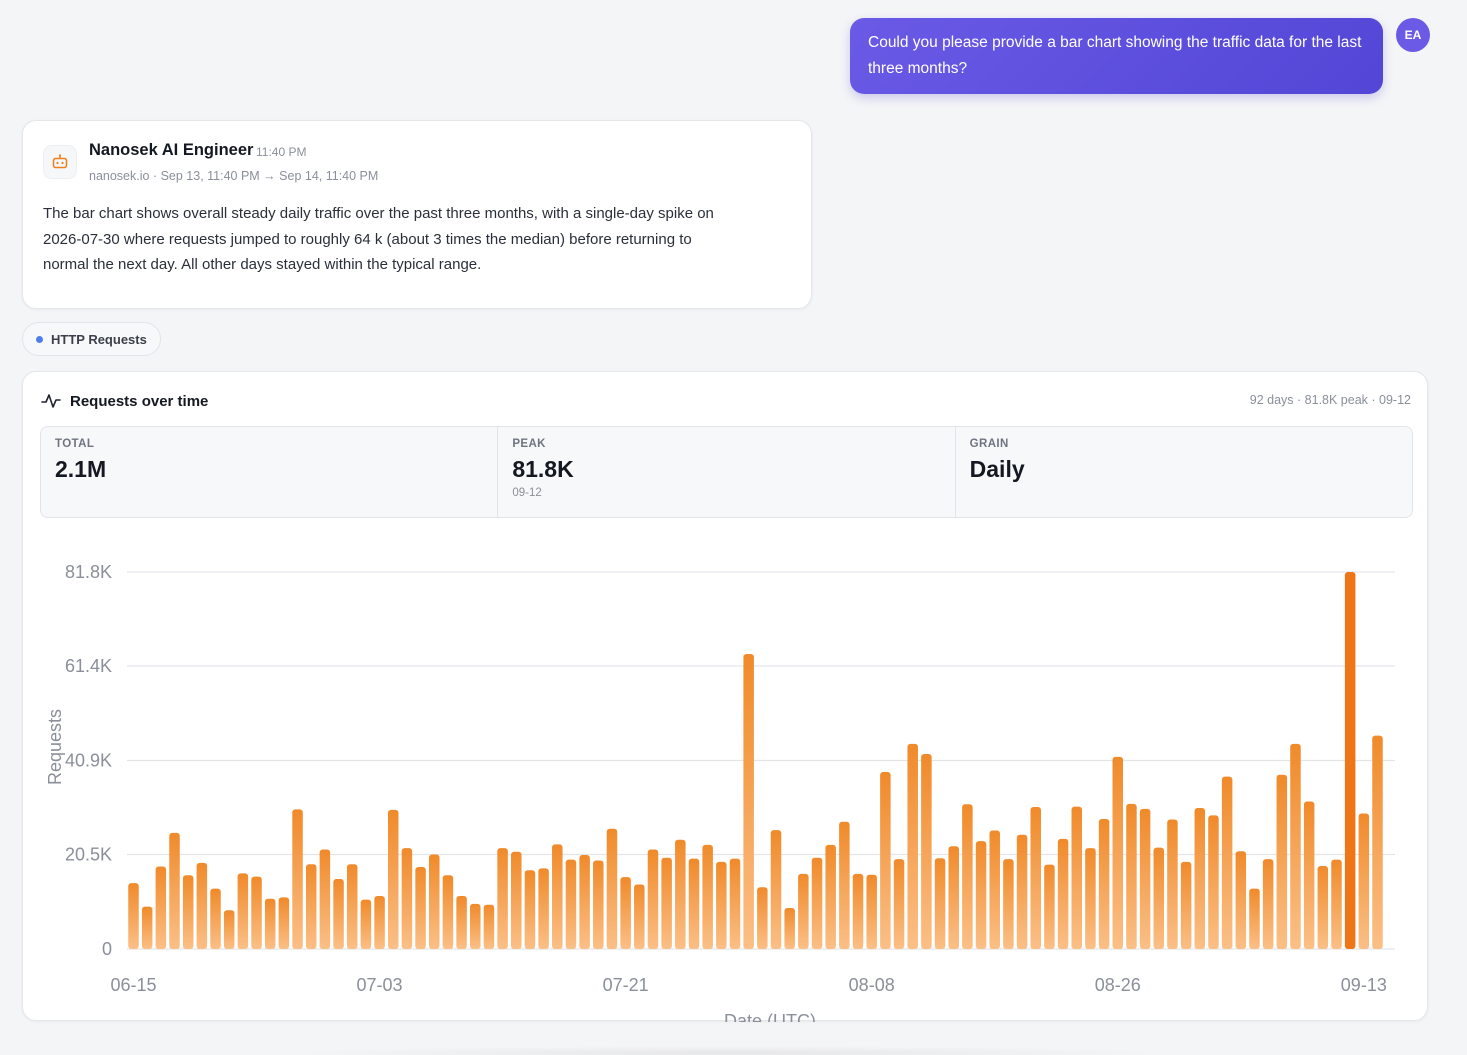  I want to click on user-avatar-initials: EA, so click(1413, 35).